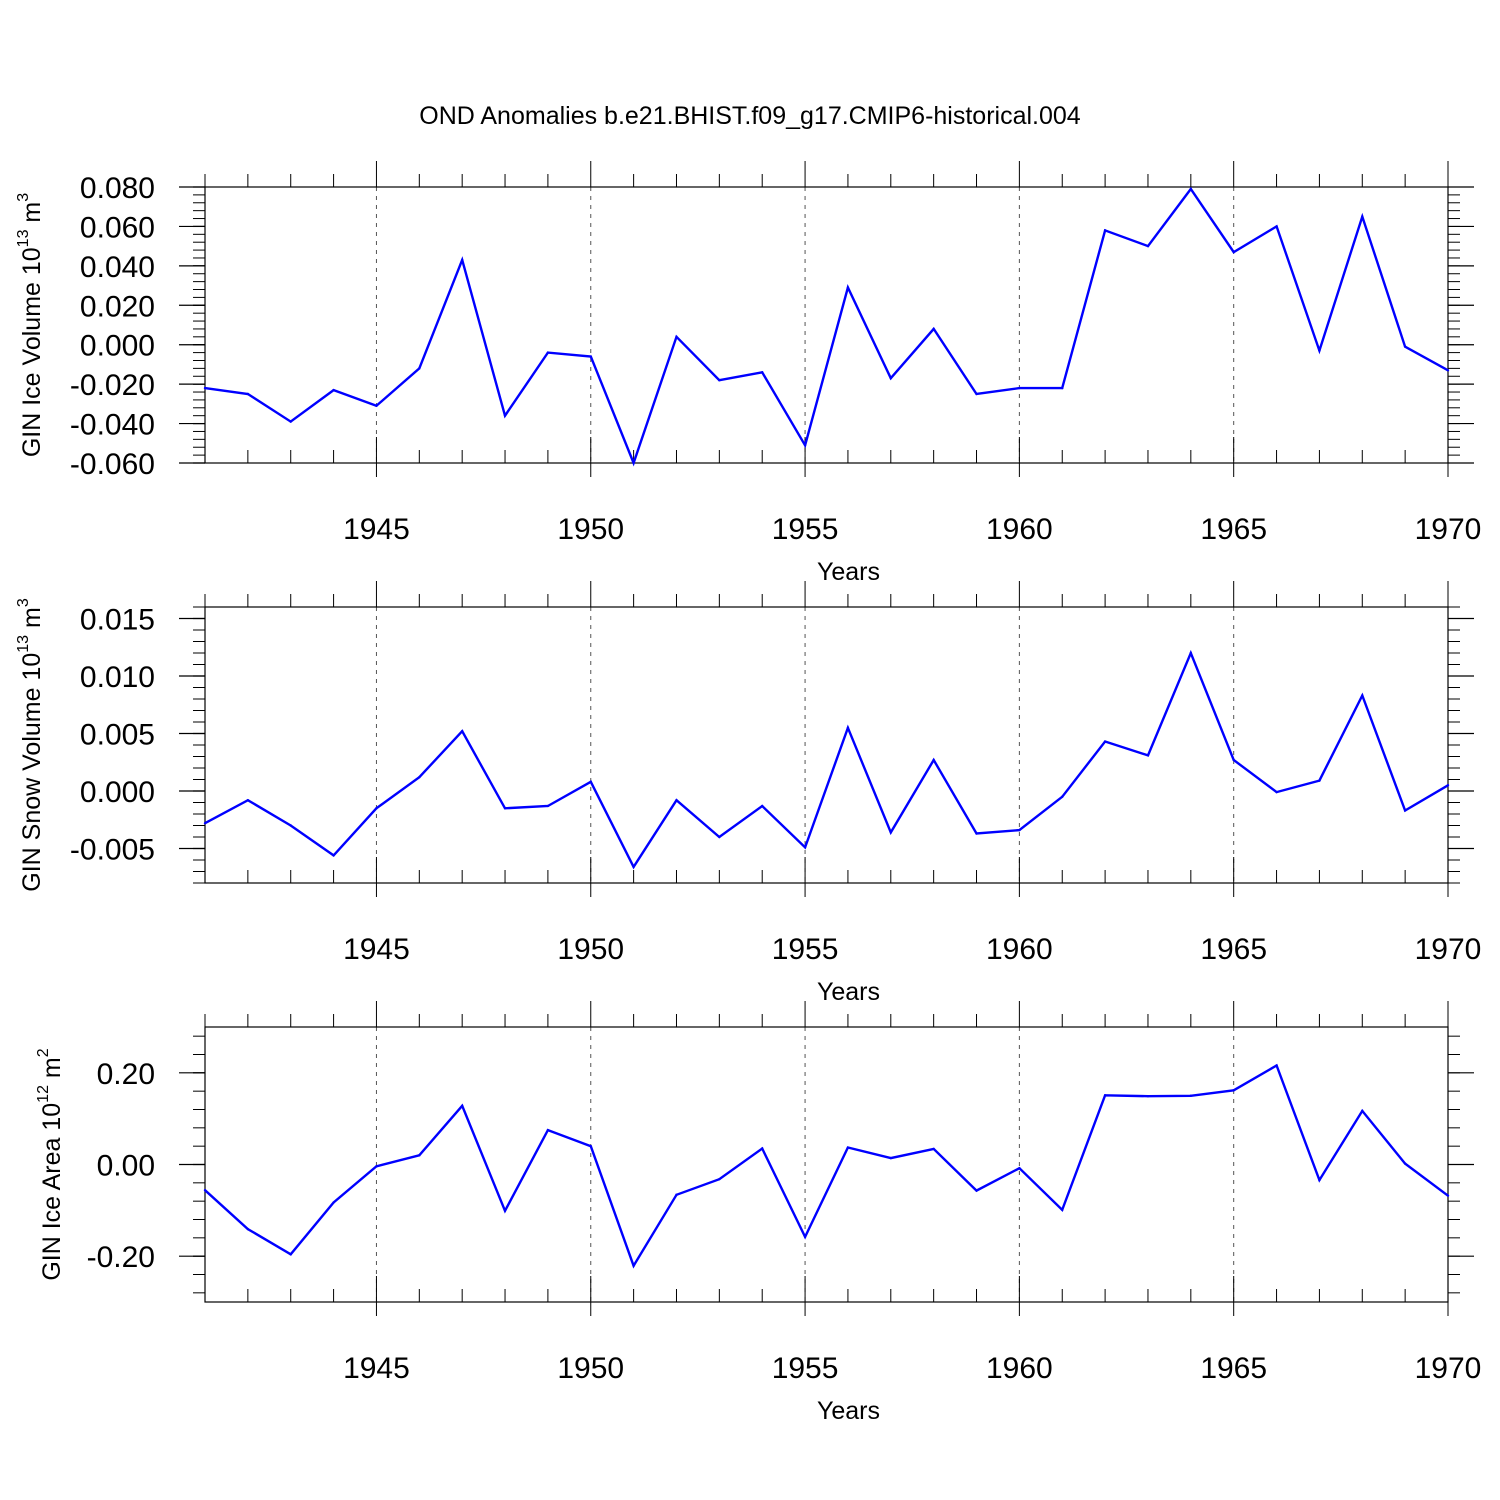 The image size is (1500, 1500). I want to click on y-axis-title-part: 2, so click(43, 1052).